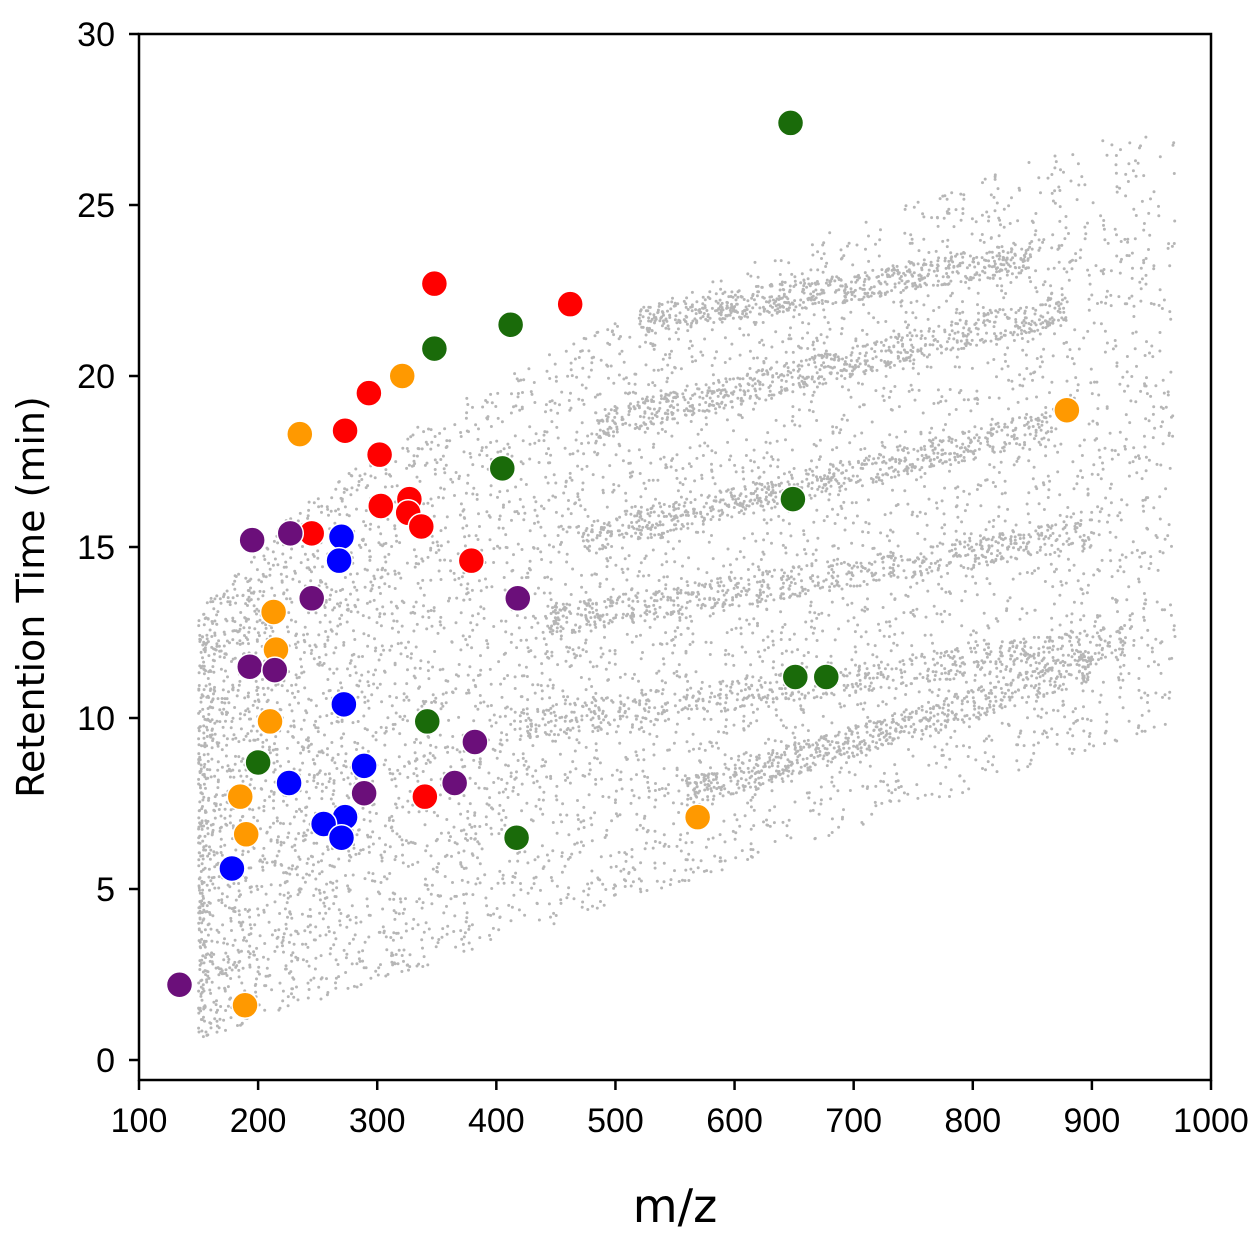  Describe the element at coordinates (96, 548) in the screenshot. I see `y-tick-label-3: 15` at that location.